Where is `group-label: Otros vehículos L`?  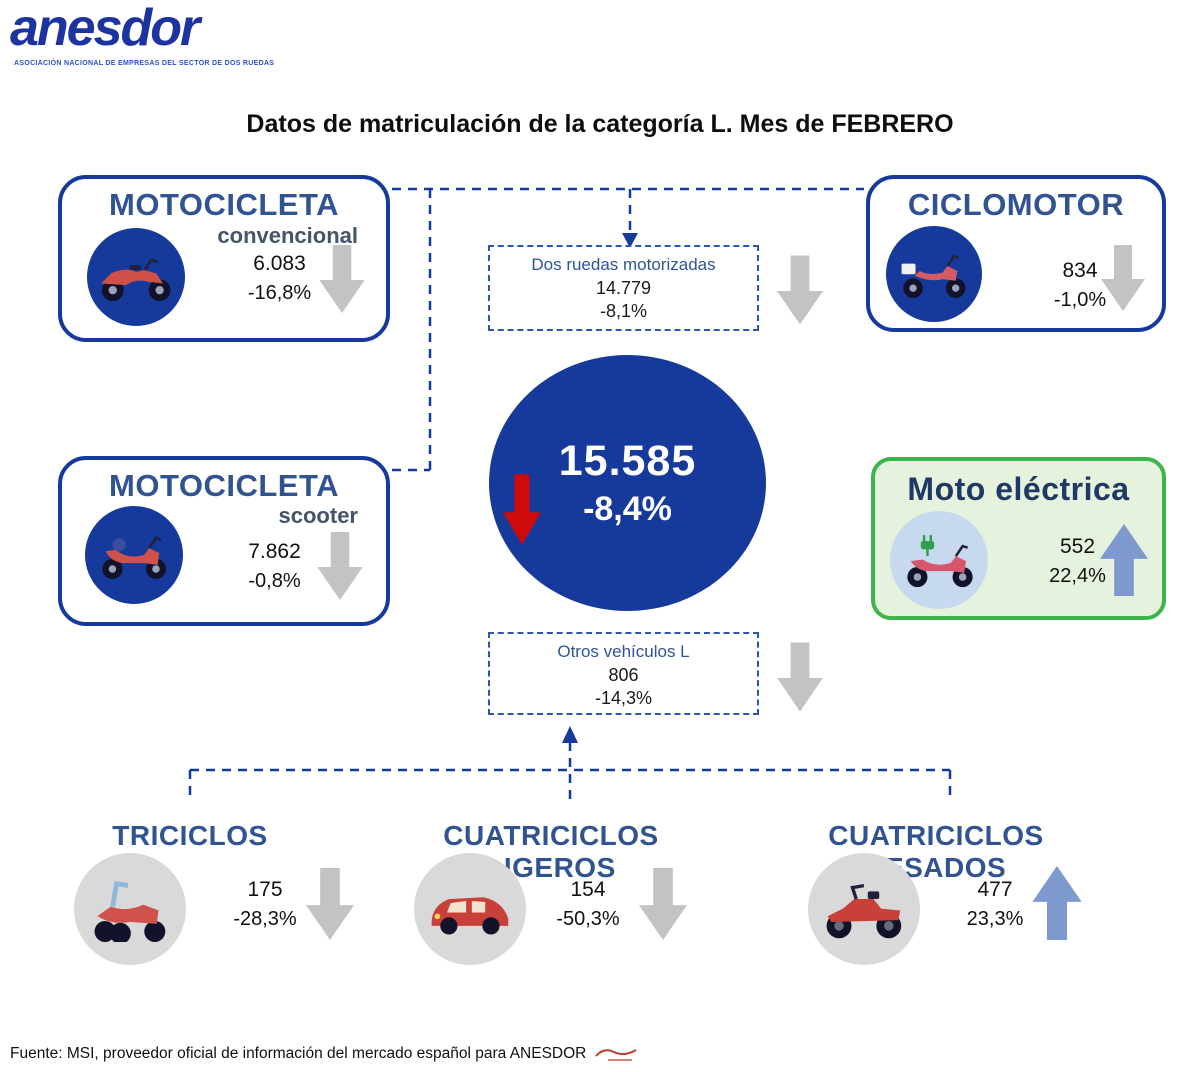 group-label: Otros vehículos L is located at coordinates (623, 651).